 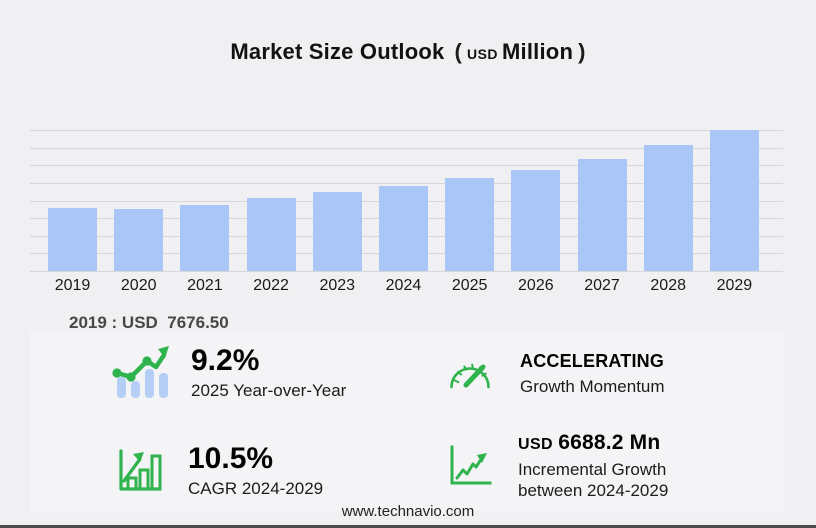 What do you see at coordinates (149, 322) in the screenshot?
I see `base-year-annotation: 2019 : USD 7676.50` at bounding box center [149, 322].